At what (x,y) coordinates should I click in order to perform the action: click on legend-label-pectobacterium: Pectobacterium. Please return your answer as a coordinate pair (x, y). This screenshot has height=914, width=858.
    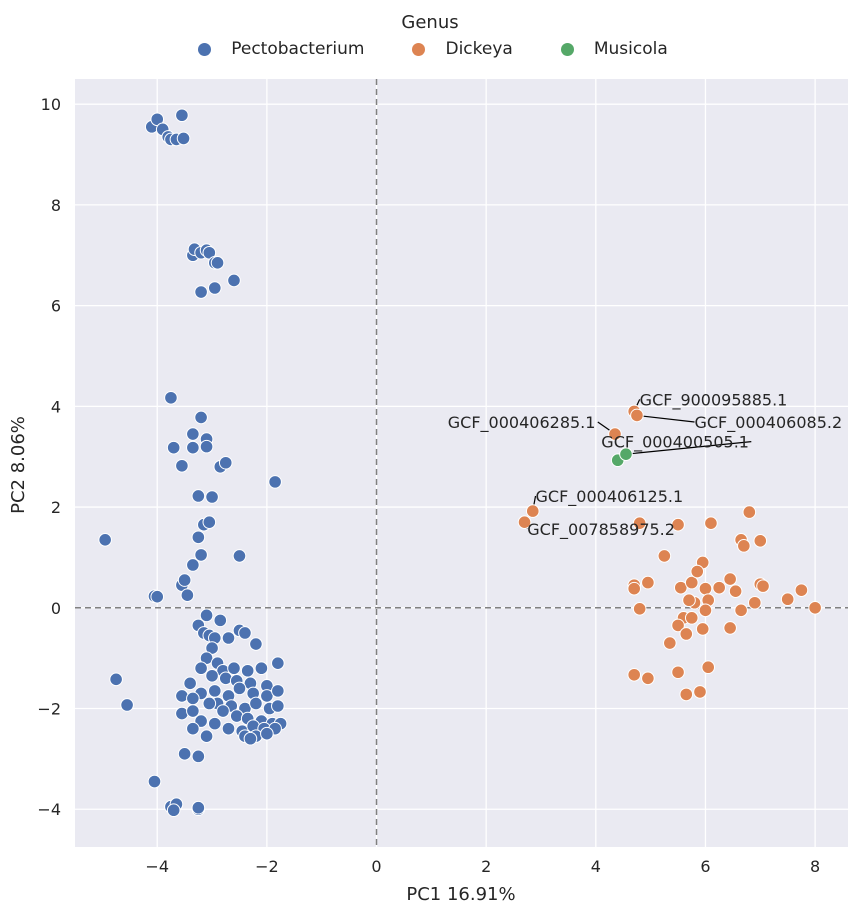
    Looking at the image, I should click on (298, 49).